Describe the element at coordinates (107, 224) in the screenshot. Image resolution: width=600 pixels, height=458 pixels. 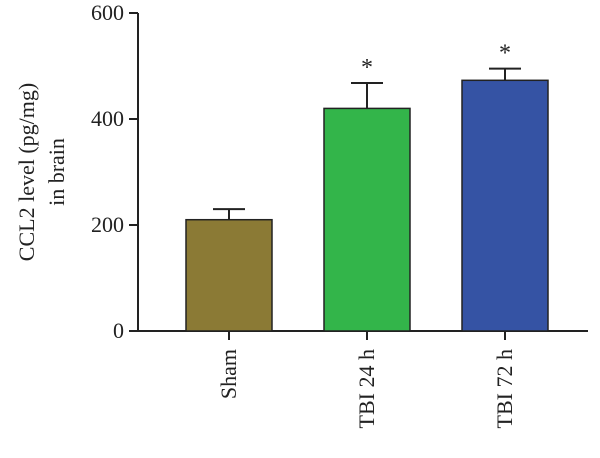
I see `y-tick-label: 200` at that location.